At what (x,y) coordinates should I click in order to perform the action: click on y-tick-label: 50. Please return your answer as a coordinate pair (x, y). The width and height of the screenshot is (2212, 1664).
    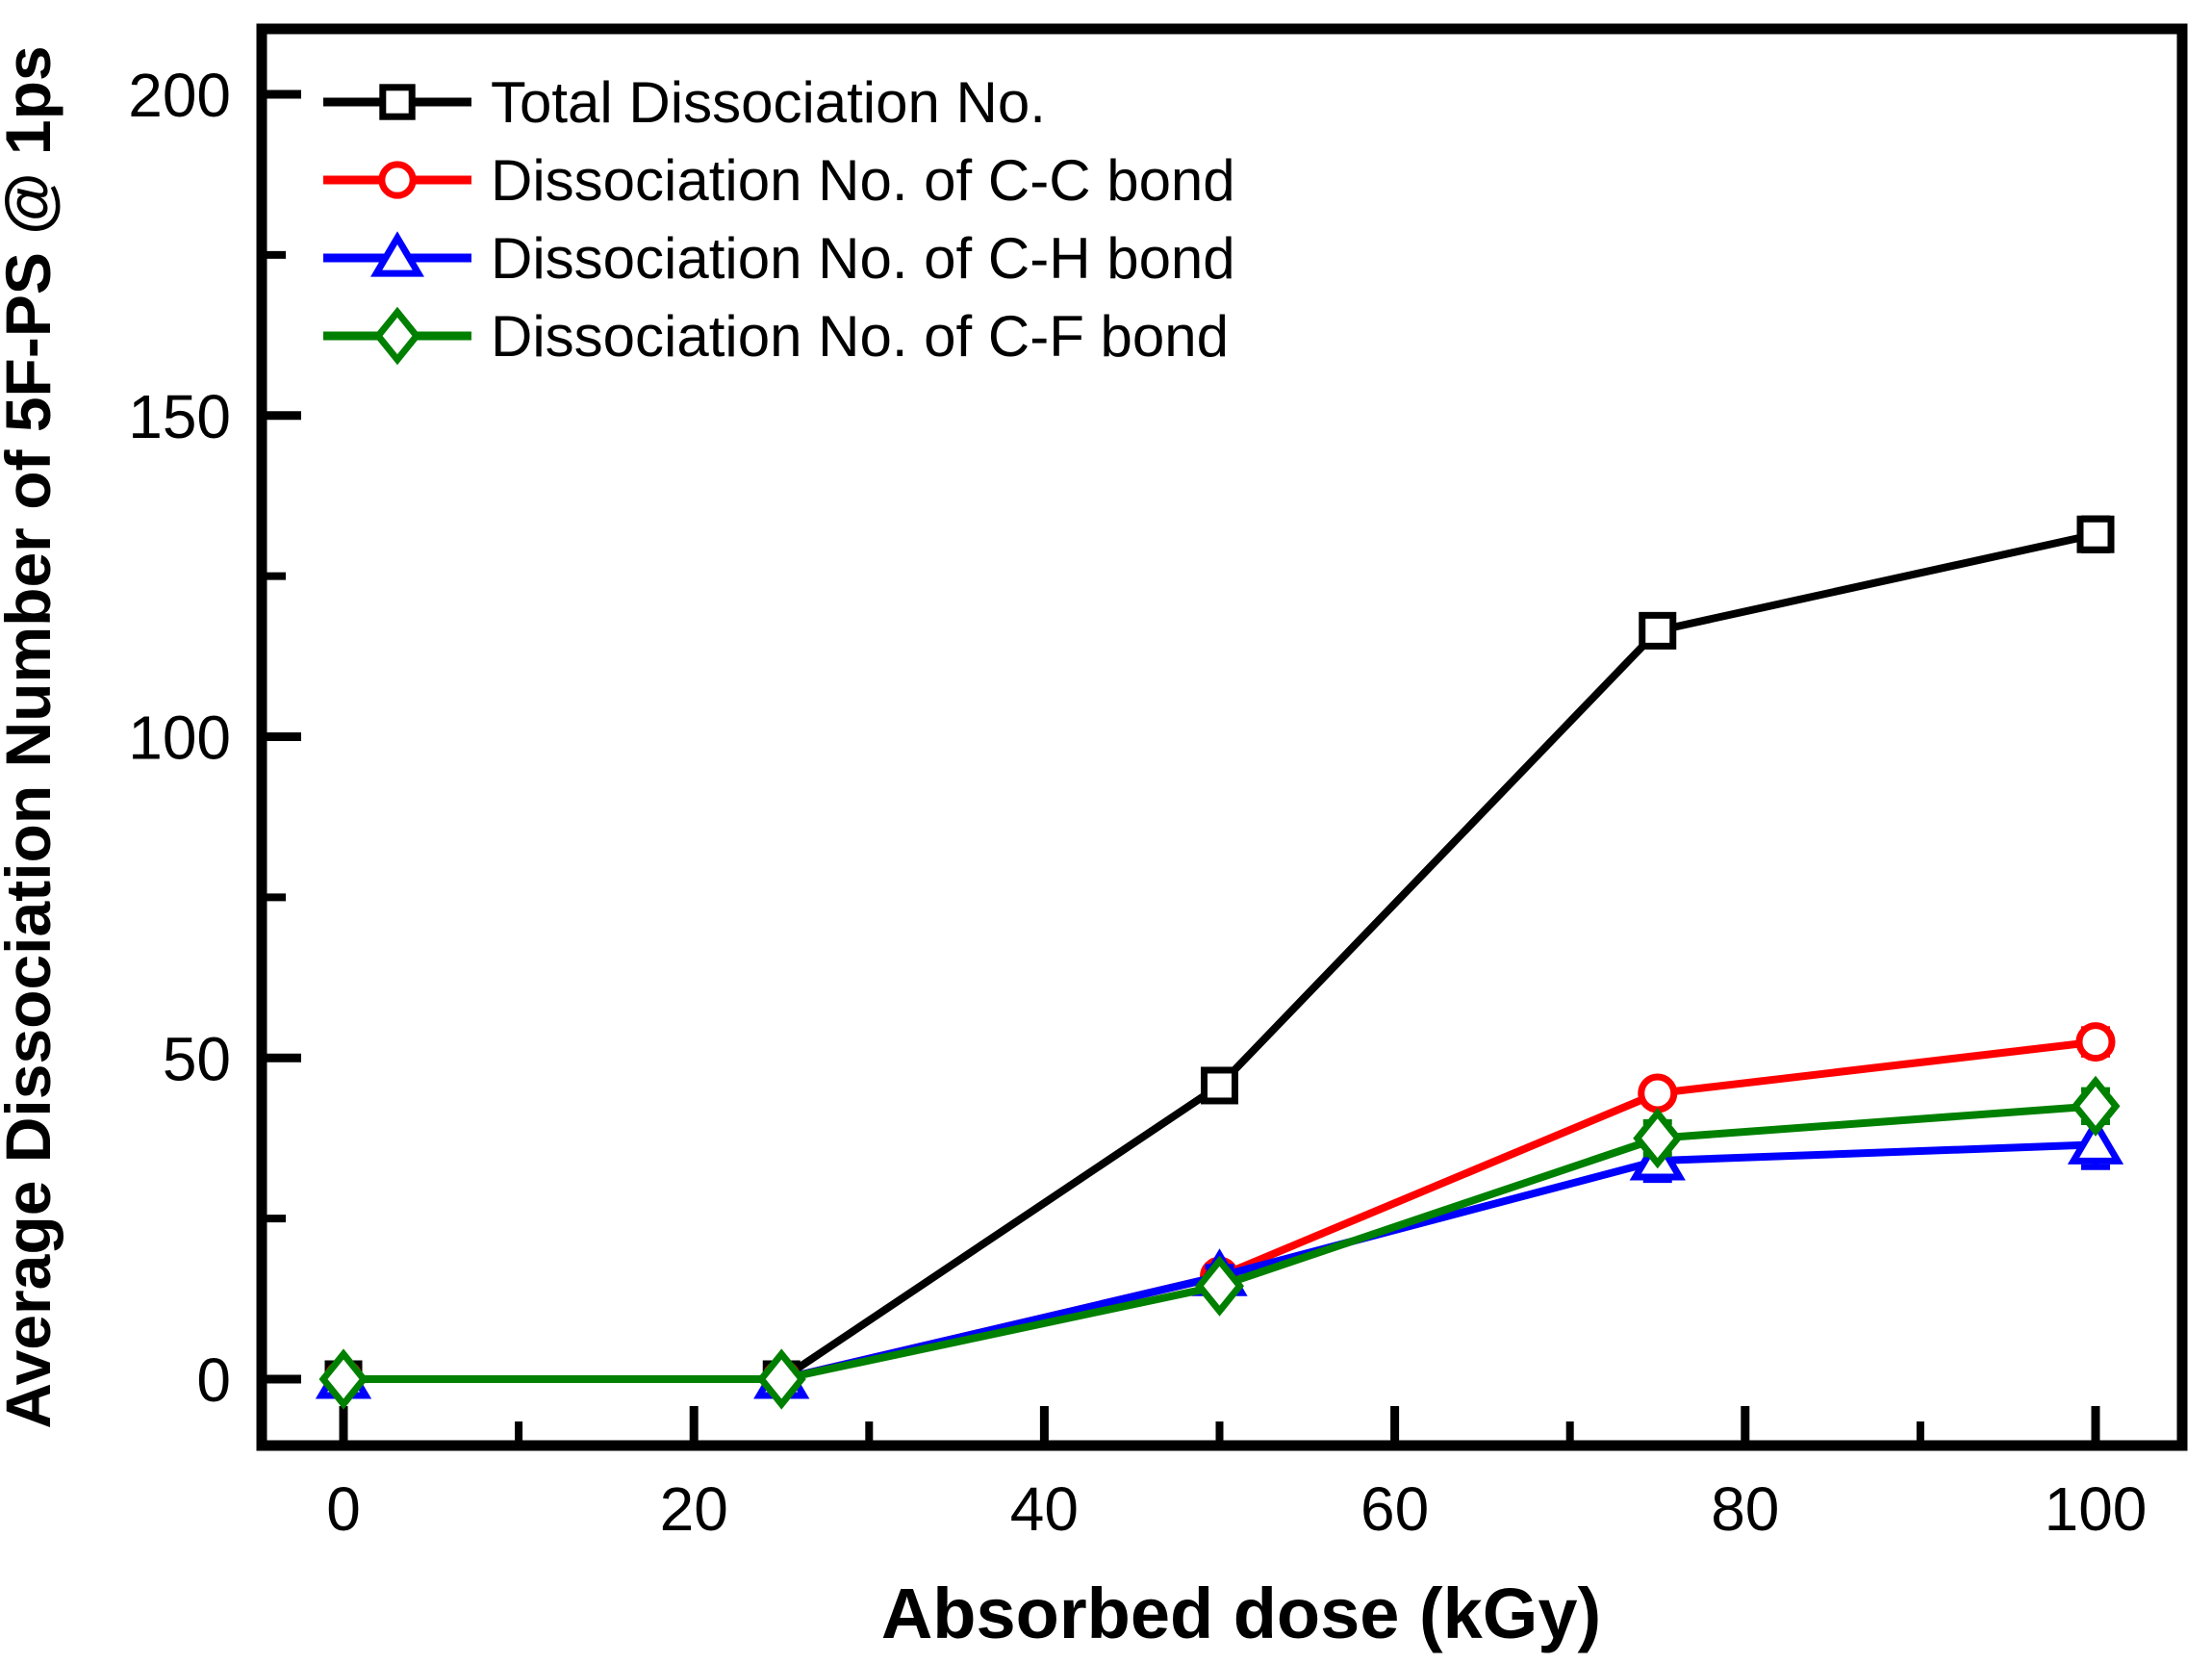
    Looking at the image, I should click on (197, 1058).